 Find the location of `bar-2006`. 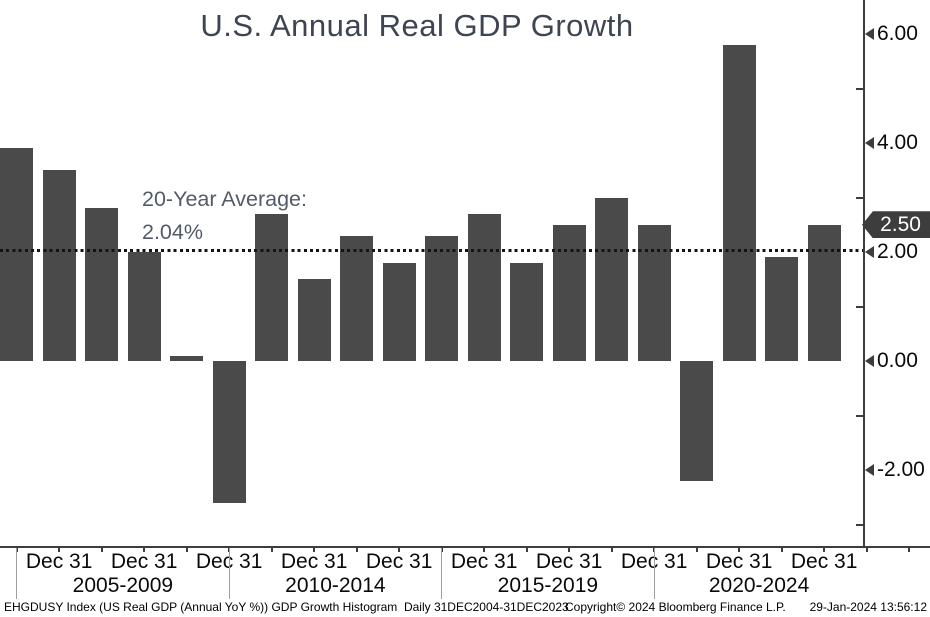

bar-2006 is located at coordinates (102, 284).